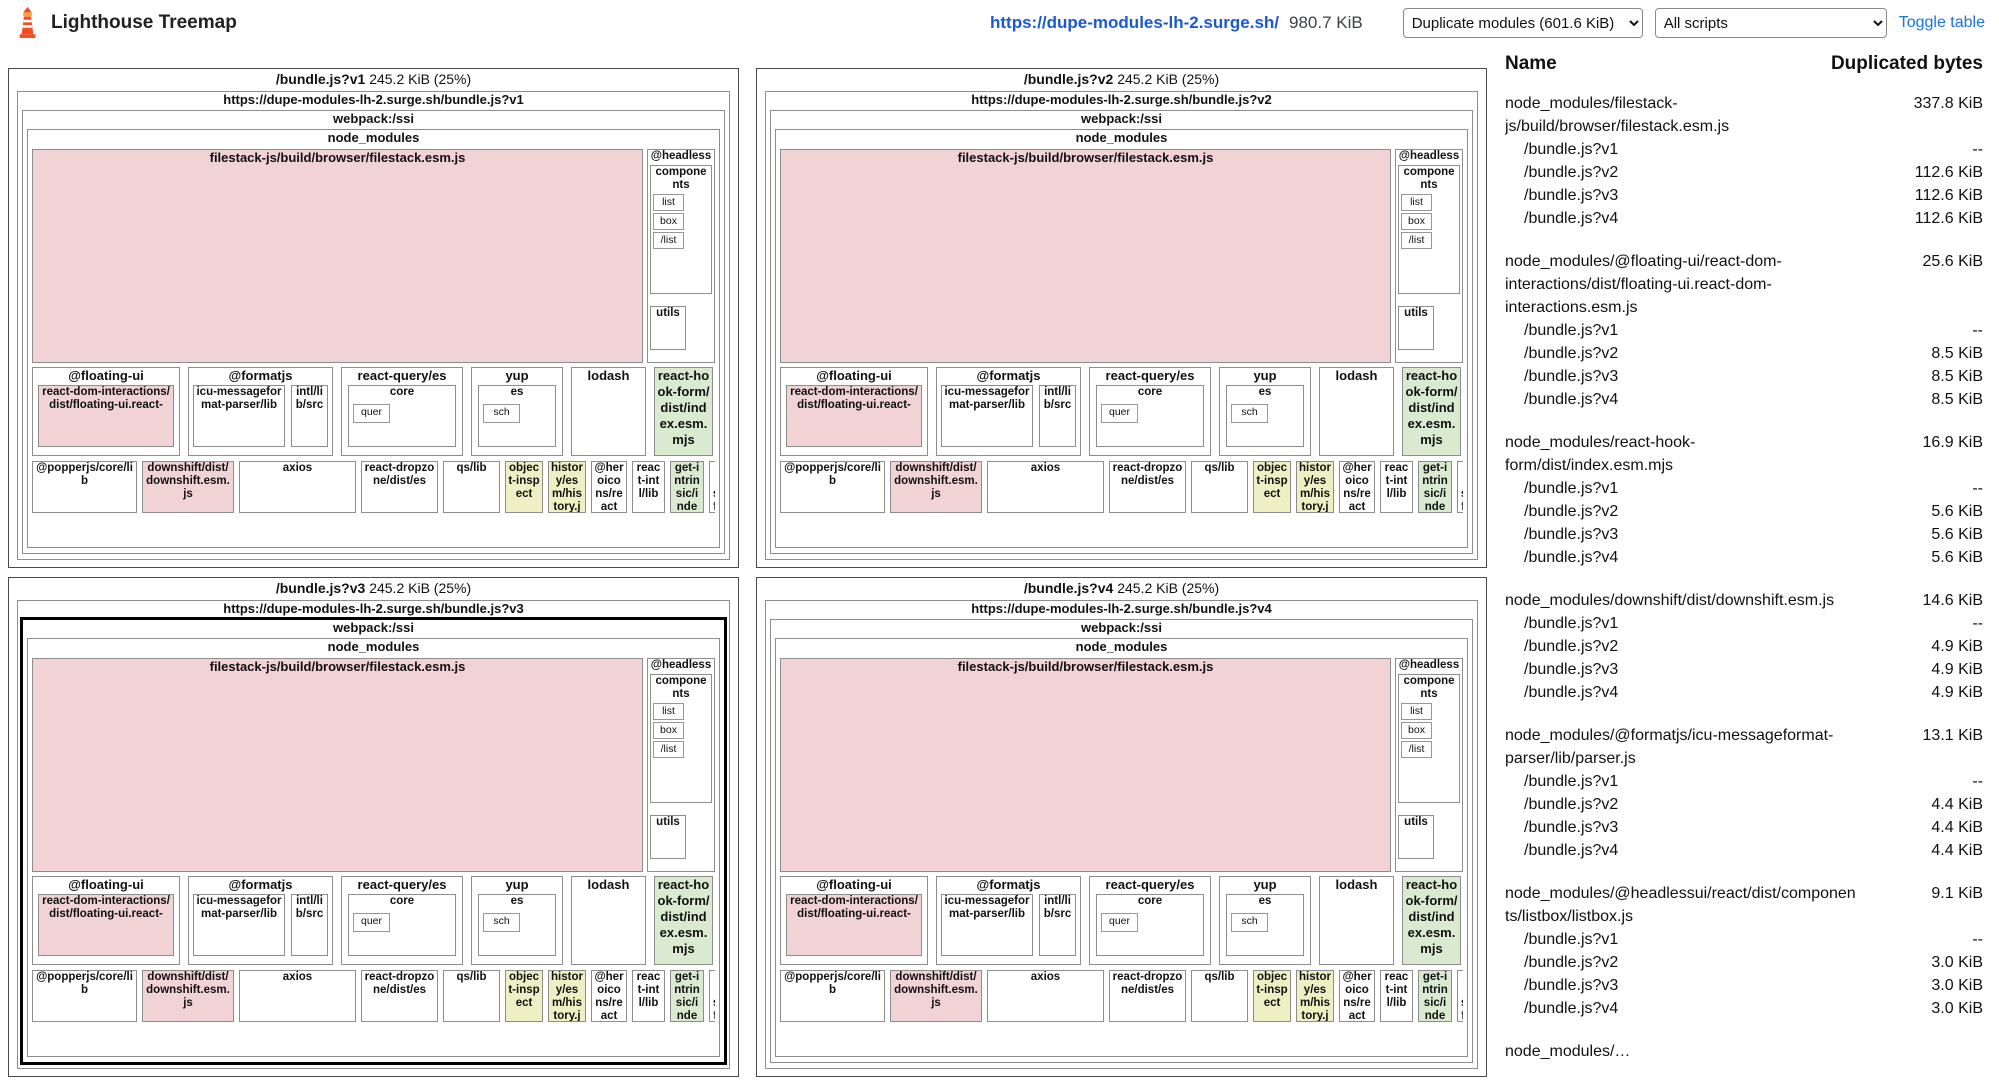  Describe the element at coordinates (1744, 669) in the screenshot. I see `bundle-row: /bundle.js?v3 4.9 KiB` at that location.